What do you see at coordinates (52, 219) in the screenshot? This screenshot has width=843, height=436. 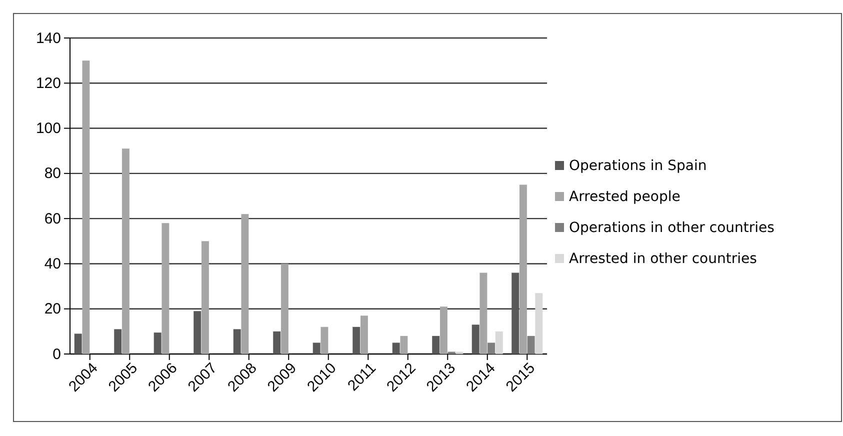 I see `y-tick-label: 60` at bounding box center [52, 219].